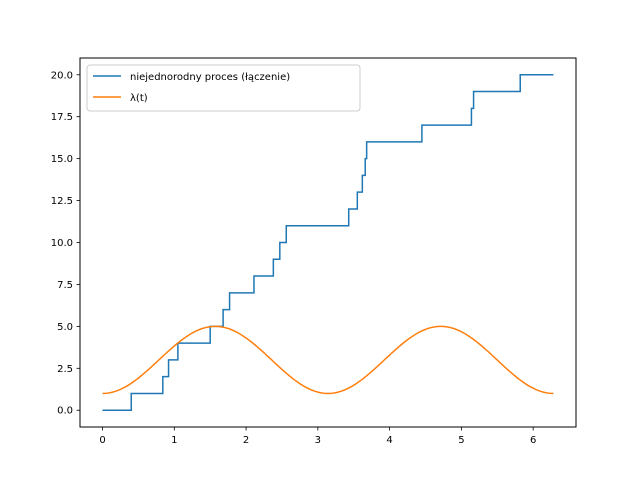 This screenshot has height=480, width=640. Describe the element at coordinates (62, 75) in the screenshot. I see `y-tick-label: 20.0` at that location.